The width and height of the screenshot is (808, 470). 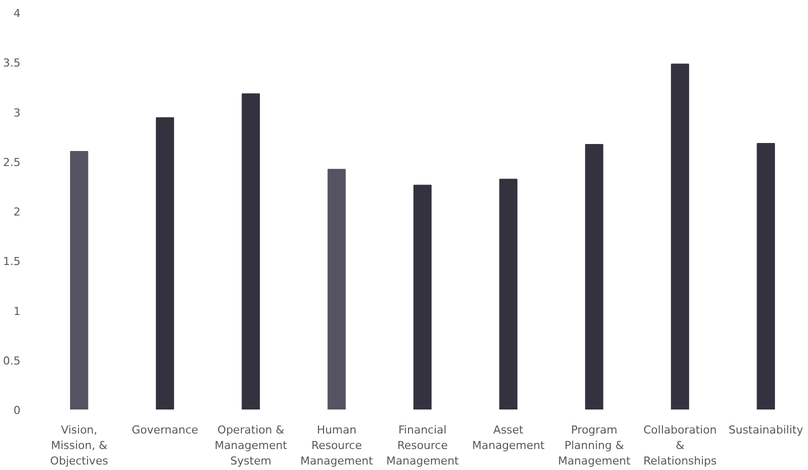 What do you see at coordinates (165, 430) in the screenshot?
I see `x-tick-label: Governance` at bounding box center [165, 430].